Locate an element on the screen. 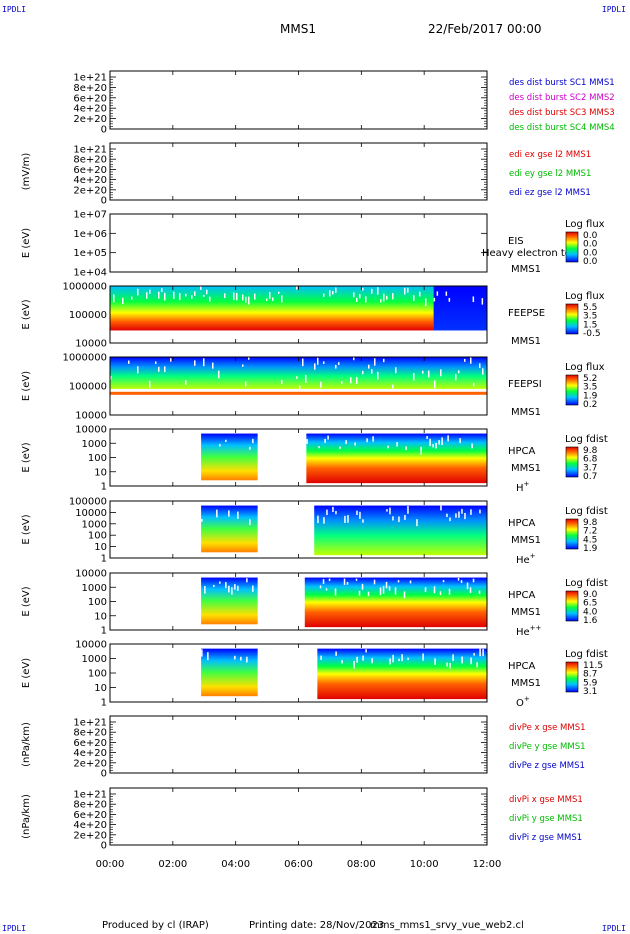  panel-7-species: He+ is located at coordinates (526, 559).